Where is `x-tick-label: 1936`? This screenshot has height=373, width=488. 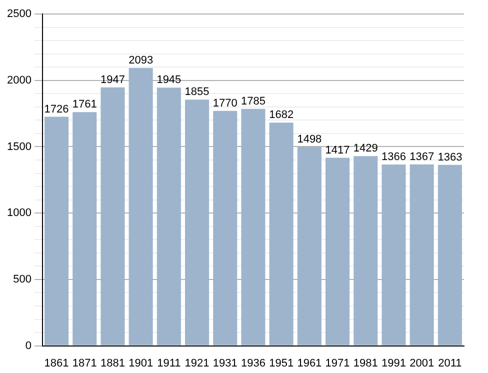 x-tick-label: 1936 is located at coordinates (253, 363).